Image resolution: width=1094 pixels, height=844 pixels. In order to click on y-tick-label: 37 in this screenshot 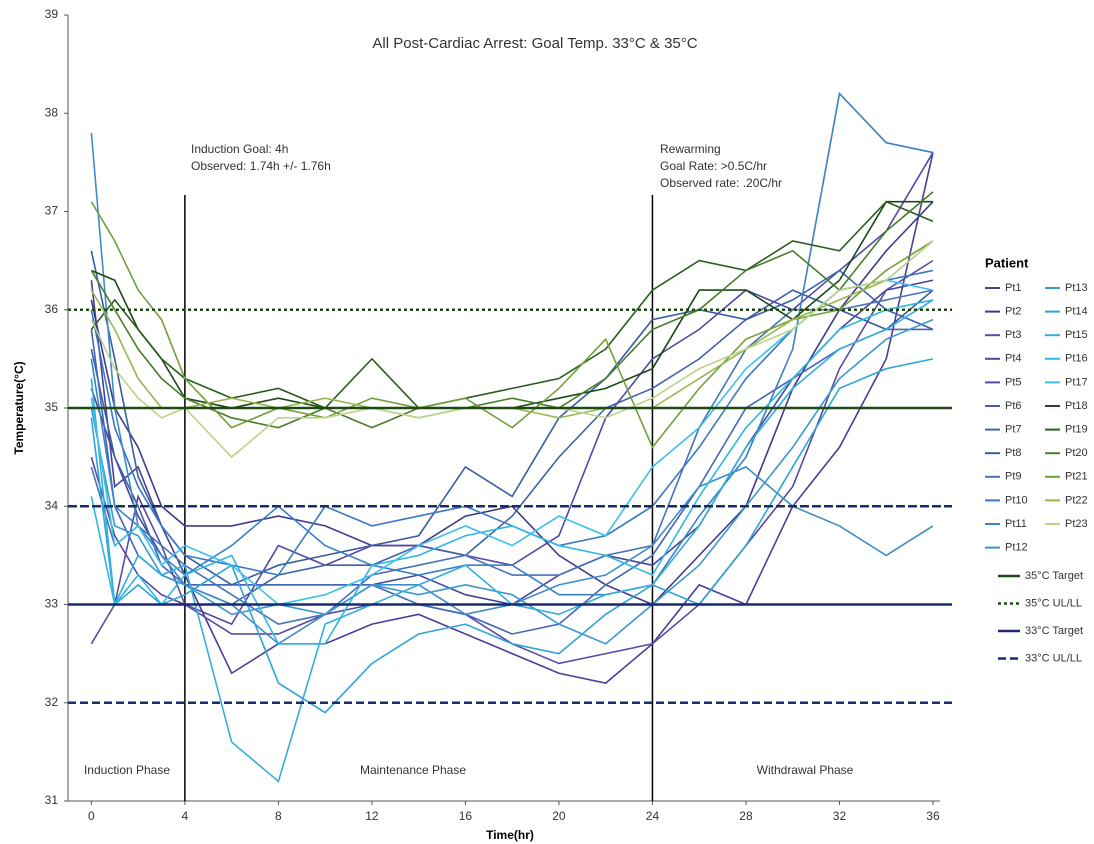, I will do `click(52, 211)`.